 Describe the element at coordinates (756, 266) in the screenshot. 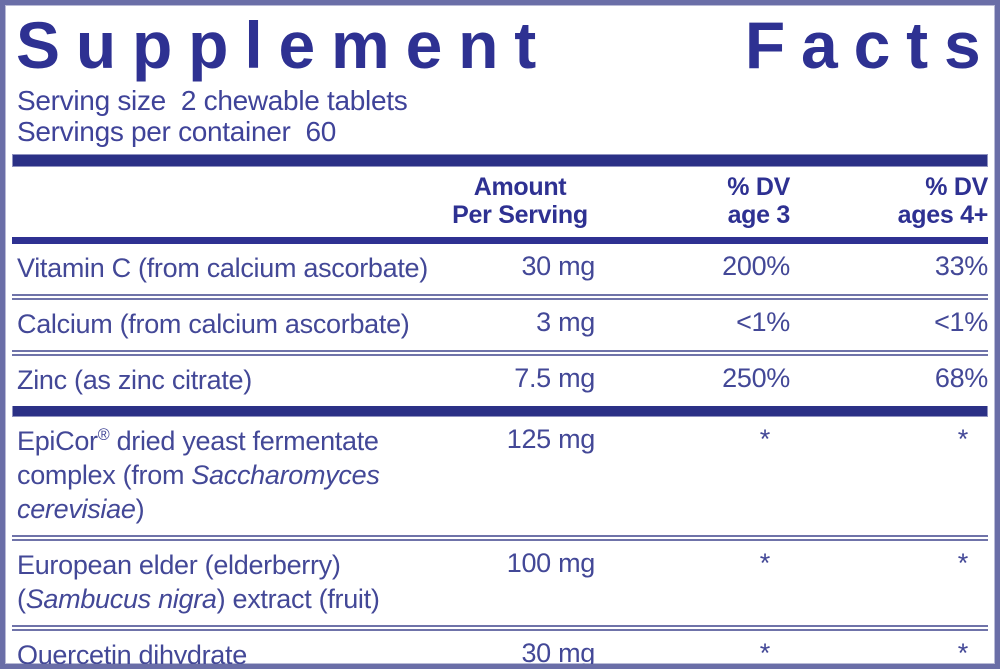

I see `dv-age3-cell: 200%` at that location.